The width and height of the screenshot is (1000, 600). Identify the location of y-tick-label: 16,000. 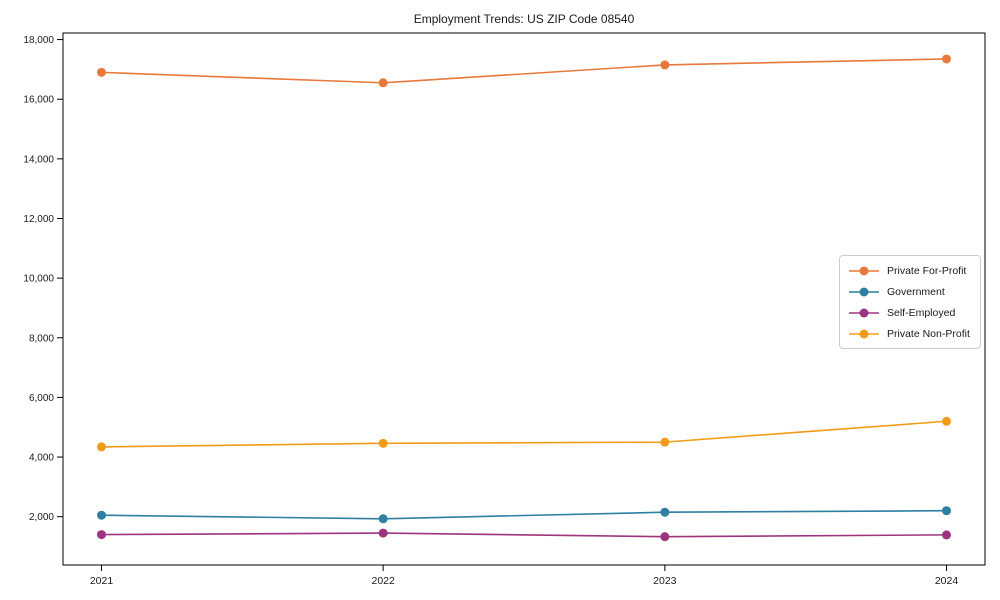
(38, 100).